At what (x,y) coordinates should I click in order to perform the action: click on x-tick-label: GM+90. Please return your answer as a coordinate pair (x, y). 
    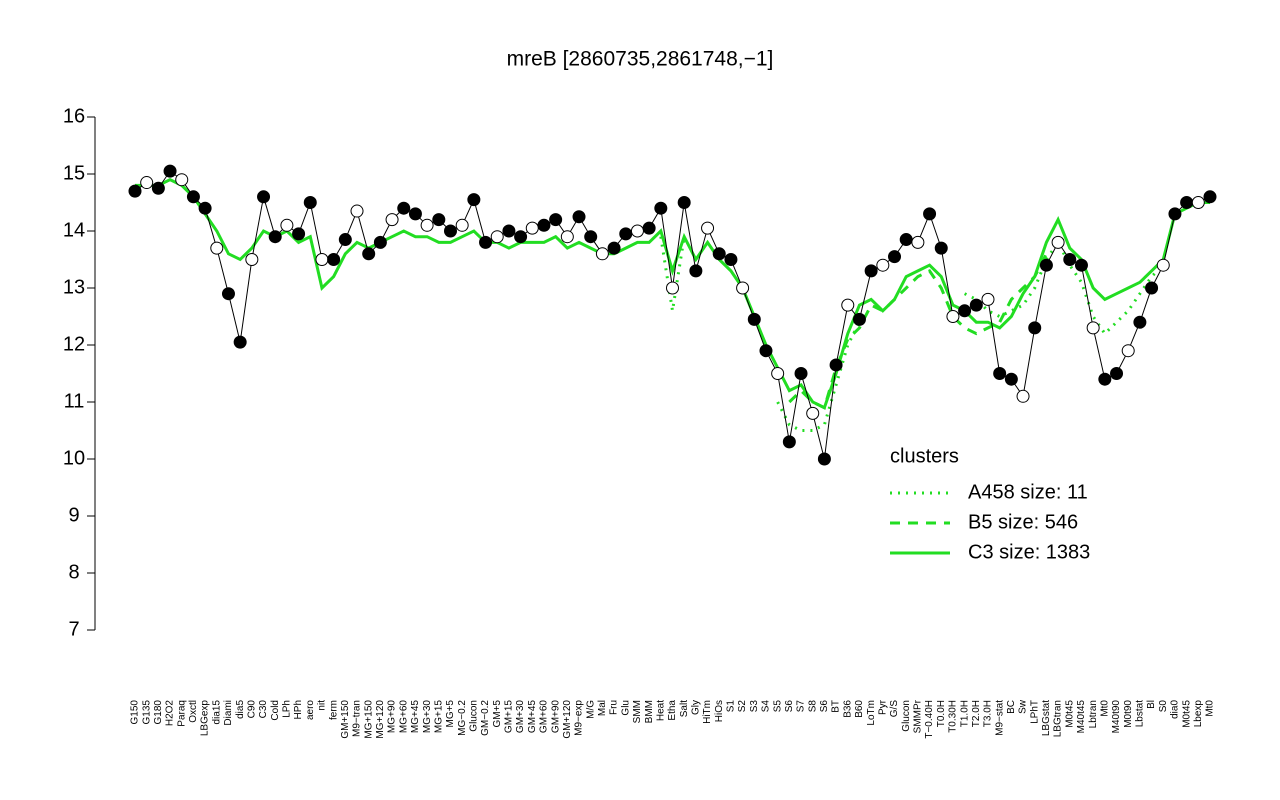
    Looking at the image, I should click on (555, 717).